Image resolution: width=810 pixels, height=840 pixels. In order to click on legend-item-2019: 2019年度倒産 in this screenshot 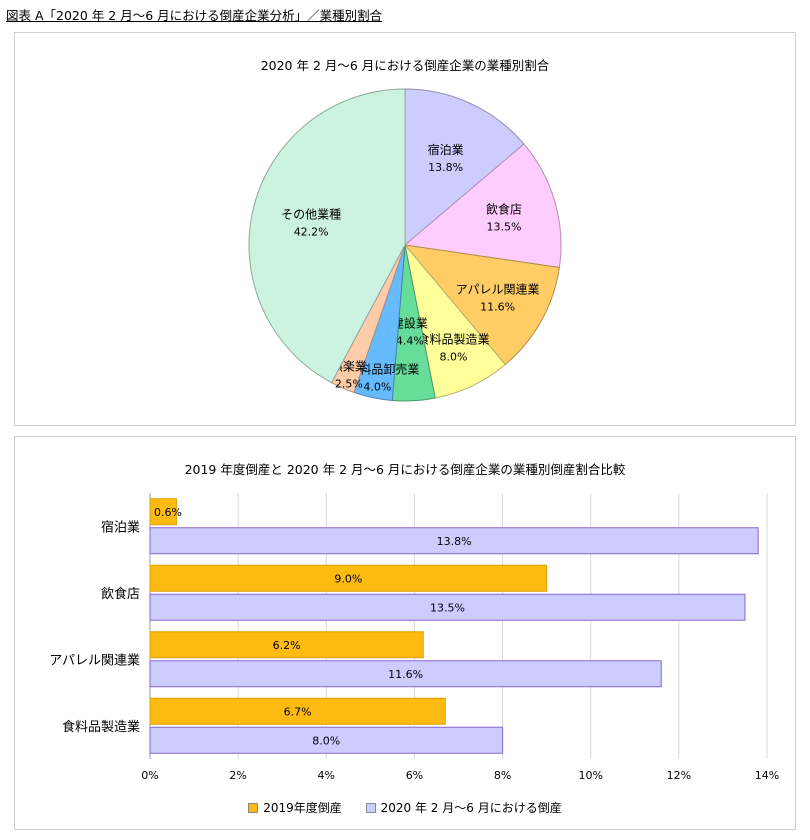, I will do `click(295, 807)`.